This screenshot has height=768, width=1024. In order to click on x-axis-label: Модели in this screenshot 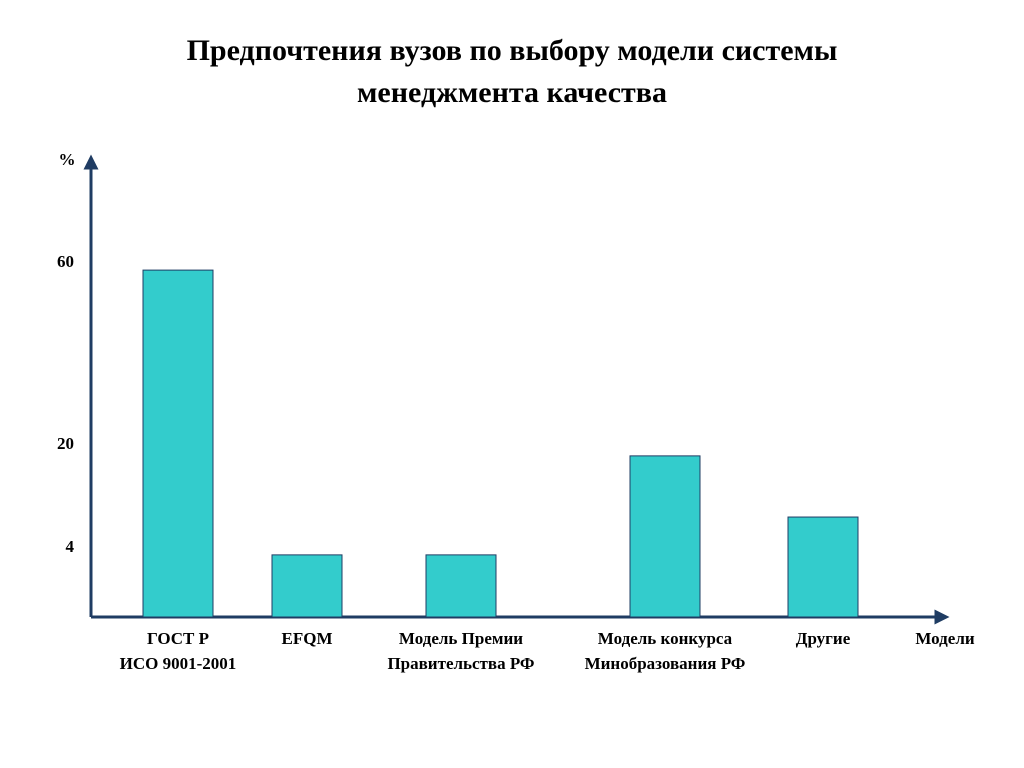, I will do `click(945, 638)`.